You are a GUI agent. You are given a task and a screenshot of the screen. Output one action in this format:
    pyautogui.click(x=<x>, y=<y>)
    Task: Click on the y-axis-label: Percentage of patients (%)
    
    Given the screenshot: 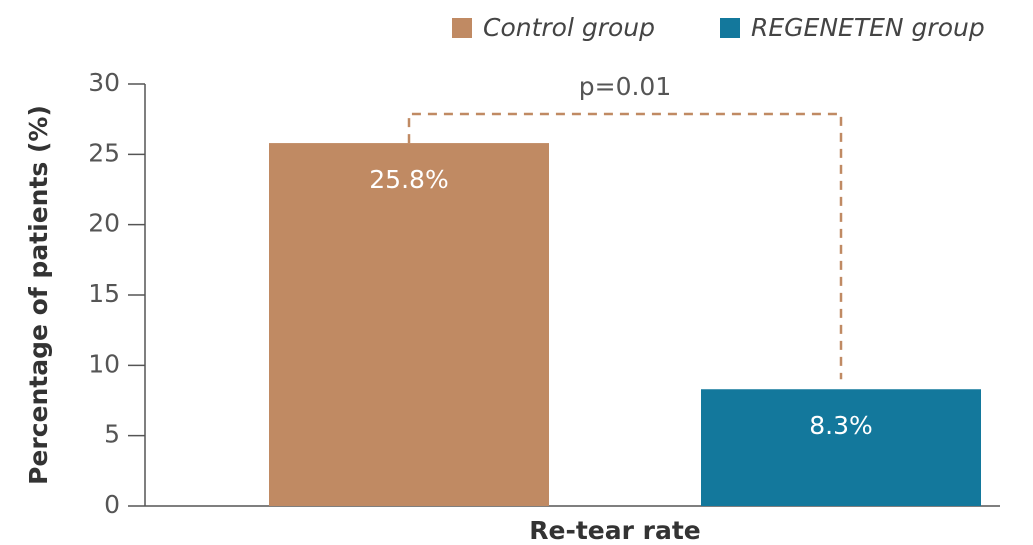 What is the action you would take?
    pyautogui.click(x=38, y=295)
    